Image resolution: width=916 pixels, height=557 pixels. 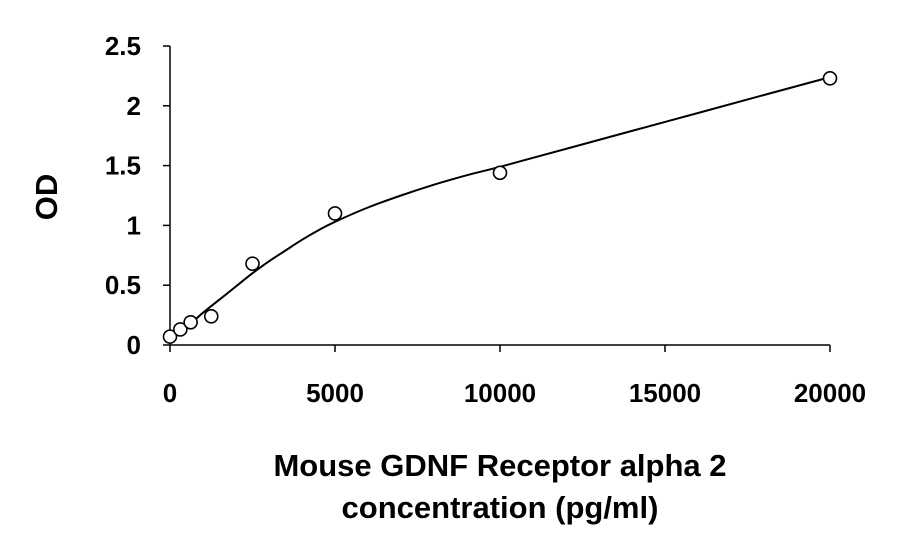 I want to click on y-tick-label: 0, so click(x=134, y=345).